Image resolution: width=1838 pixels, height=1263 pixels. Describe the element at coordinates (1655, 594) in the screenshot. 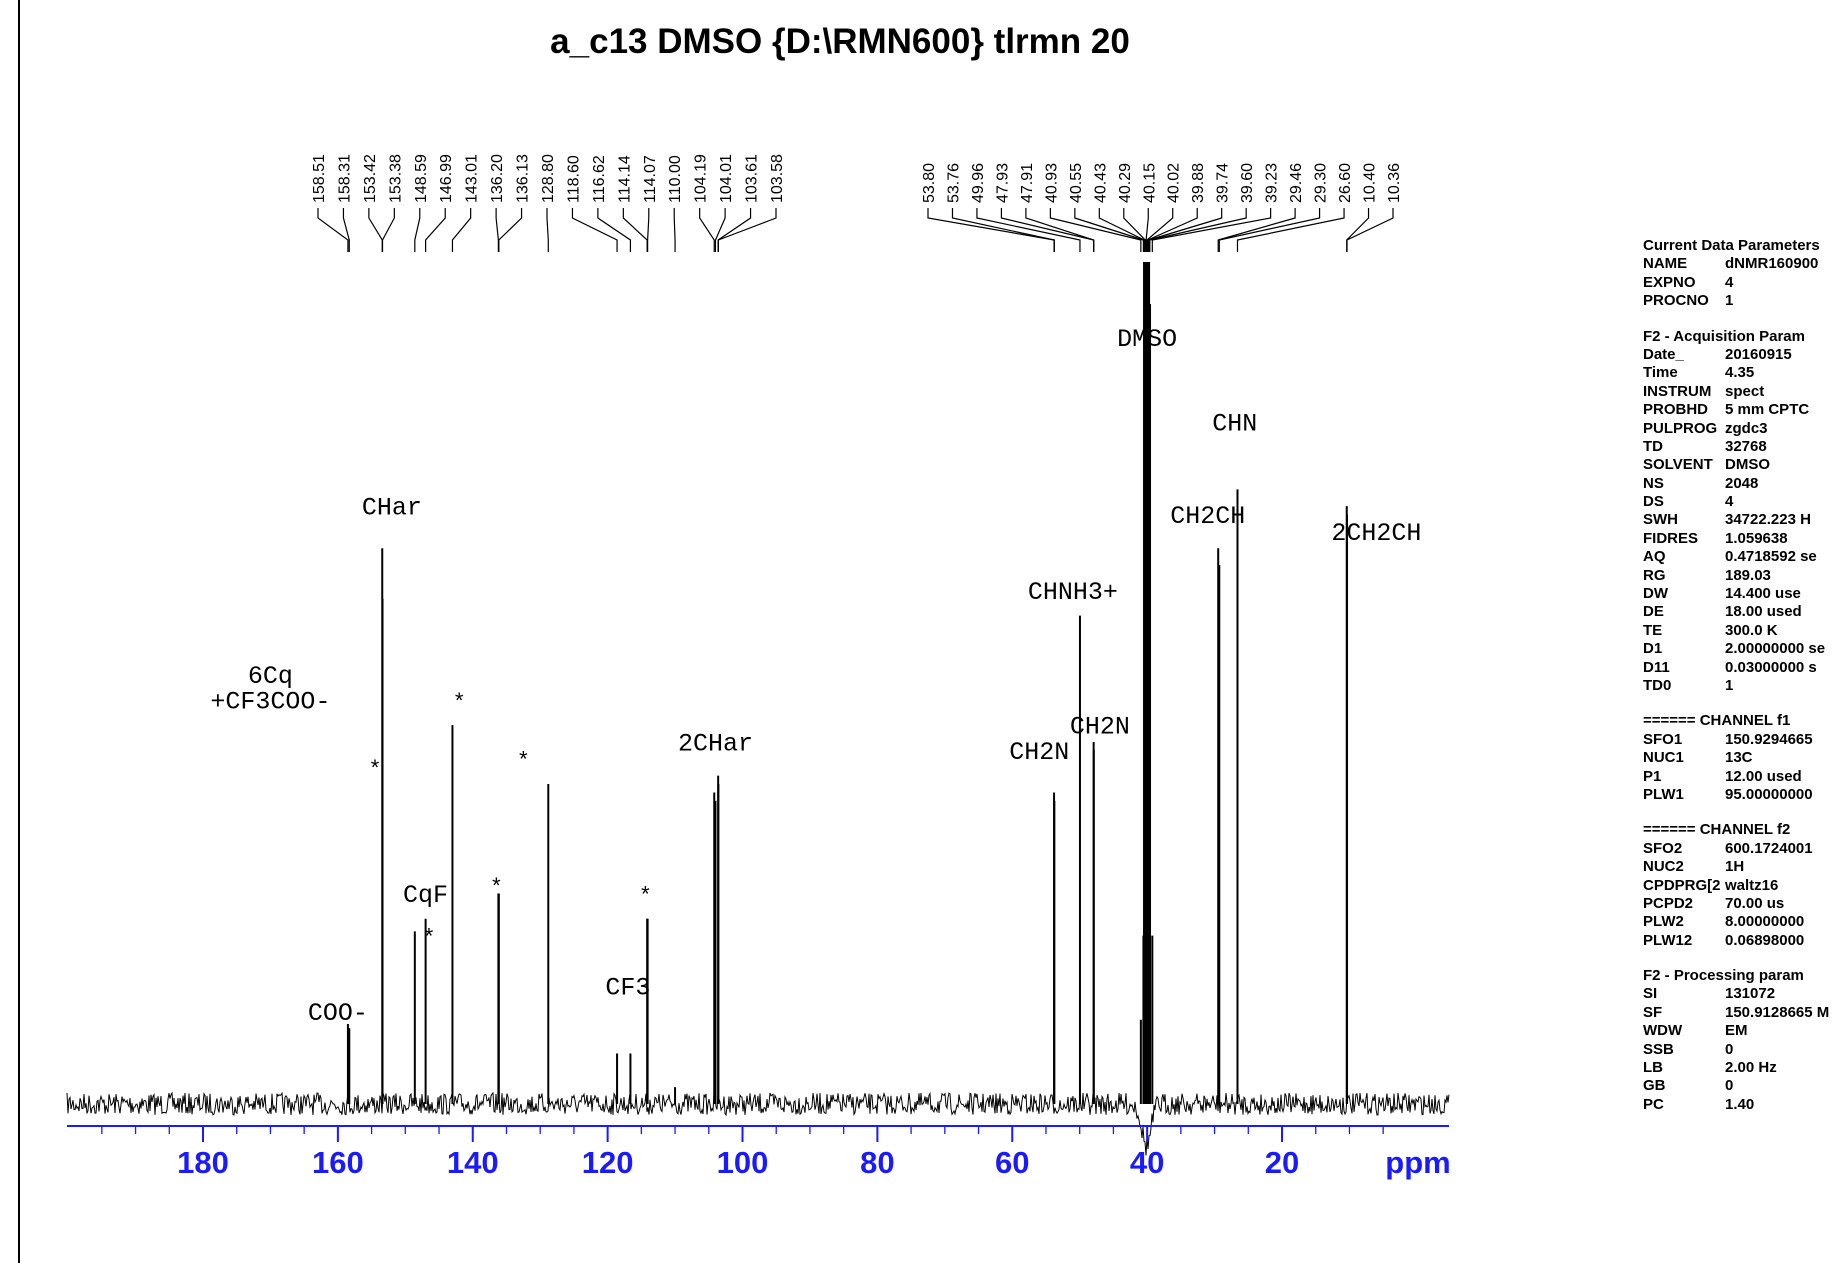

I see `parameter-key: DW` at that location.